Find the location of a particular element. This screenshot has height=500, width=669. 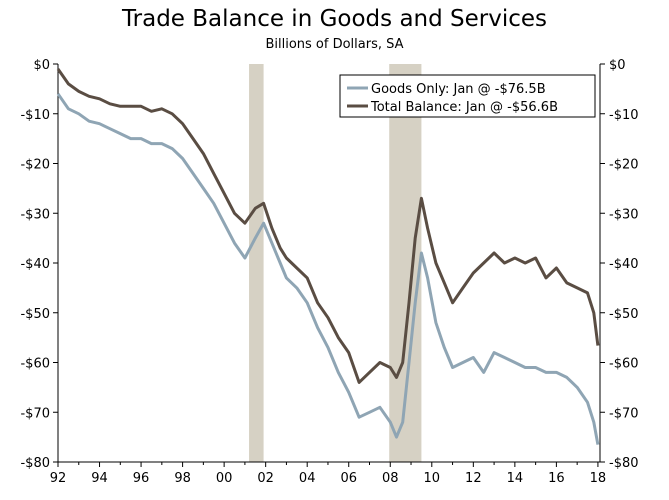

y-tick-label-left: -$30 is located at coordinates (35, 214).